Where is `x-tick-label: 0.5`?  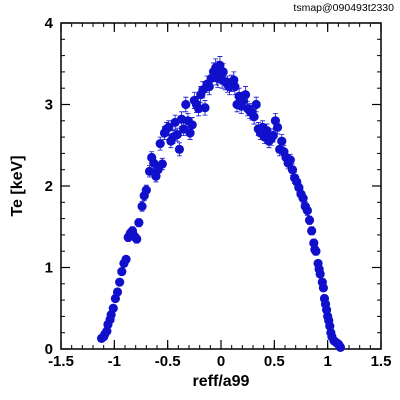 x-tick-label: 0.5 is located at coordinates (274, 361).